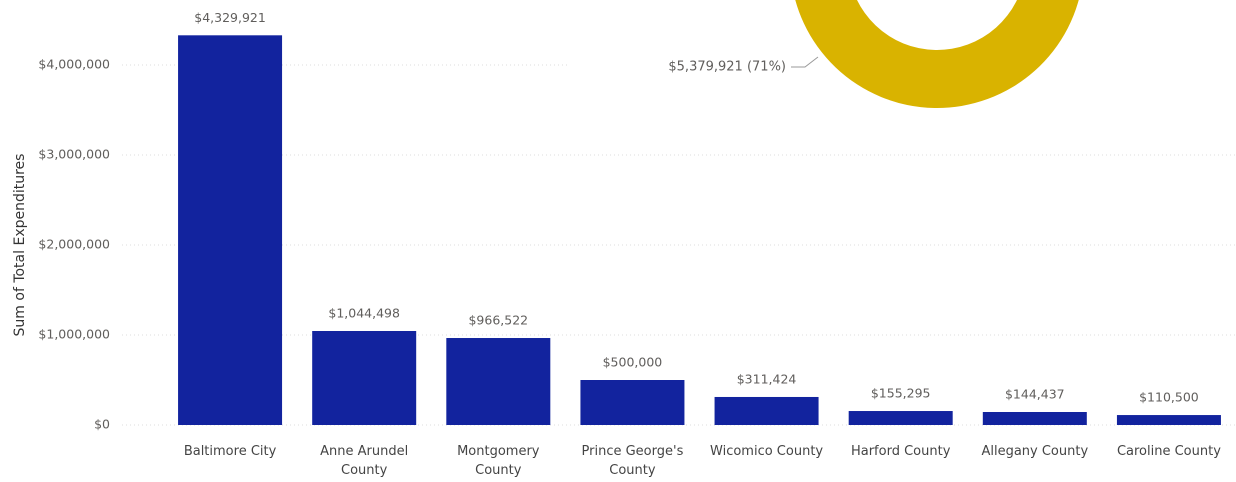  I want to click on data-label: $110,500, so click(1169, 397).